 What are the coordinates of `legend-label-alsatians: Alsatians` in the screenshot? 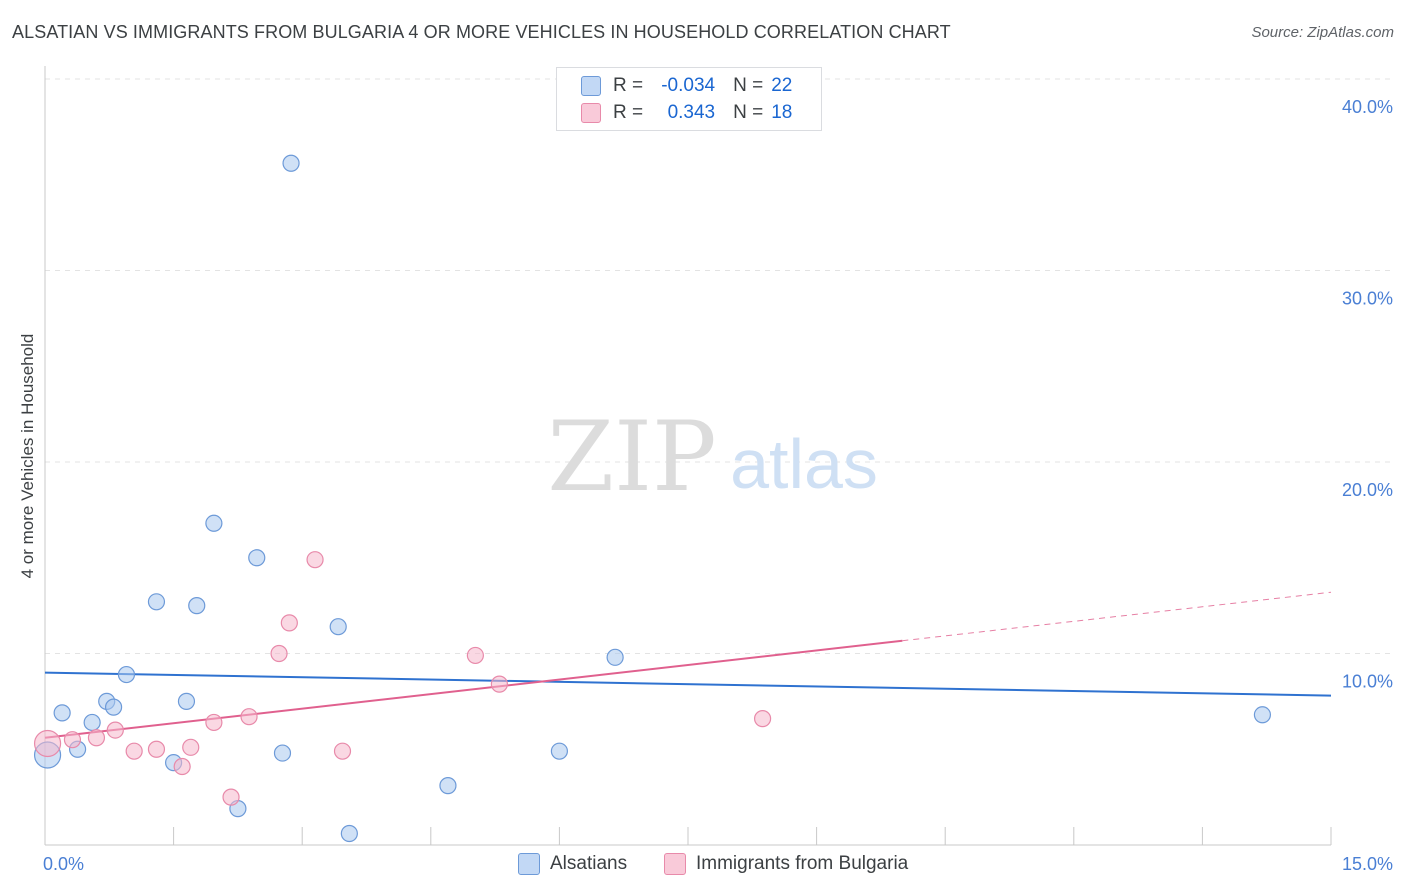 It's located at (589, 863).